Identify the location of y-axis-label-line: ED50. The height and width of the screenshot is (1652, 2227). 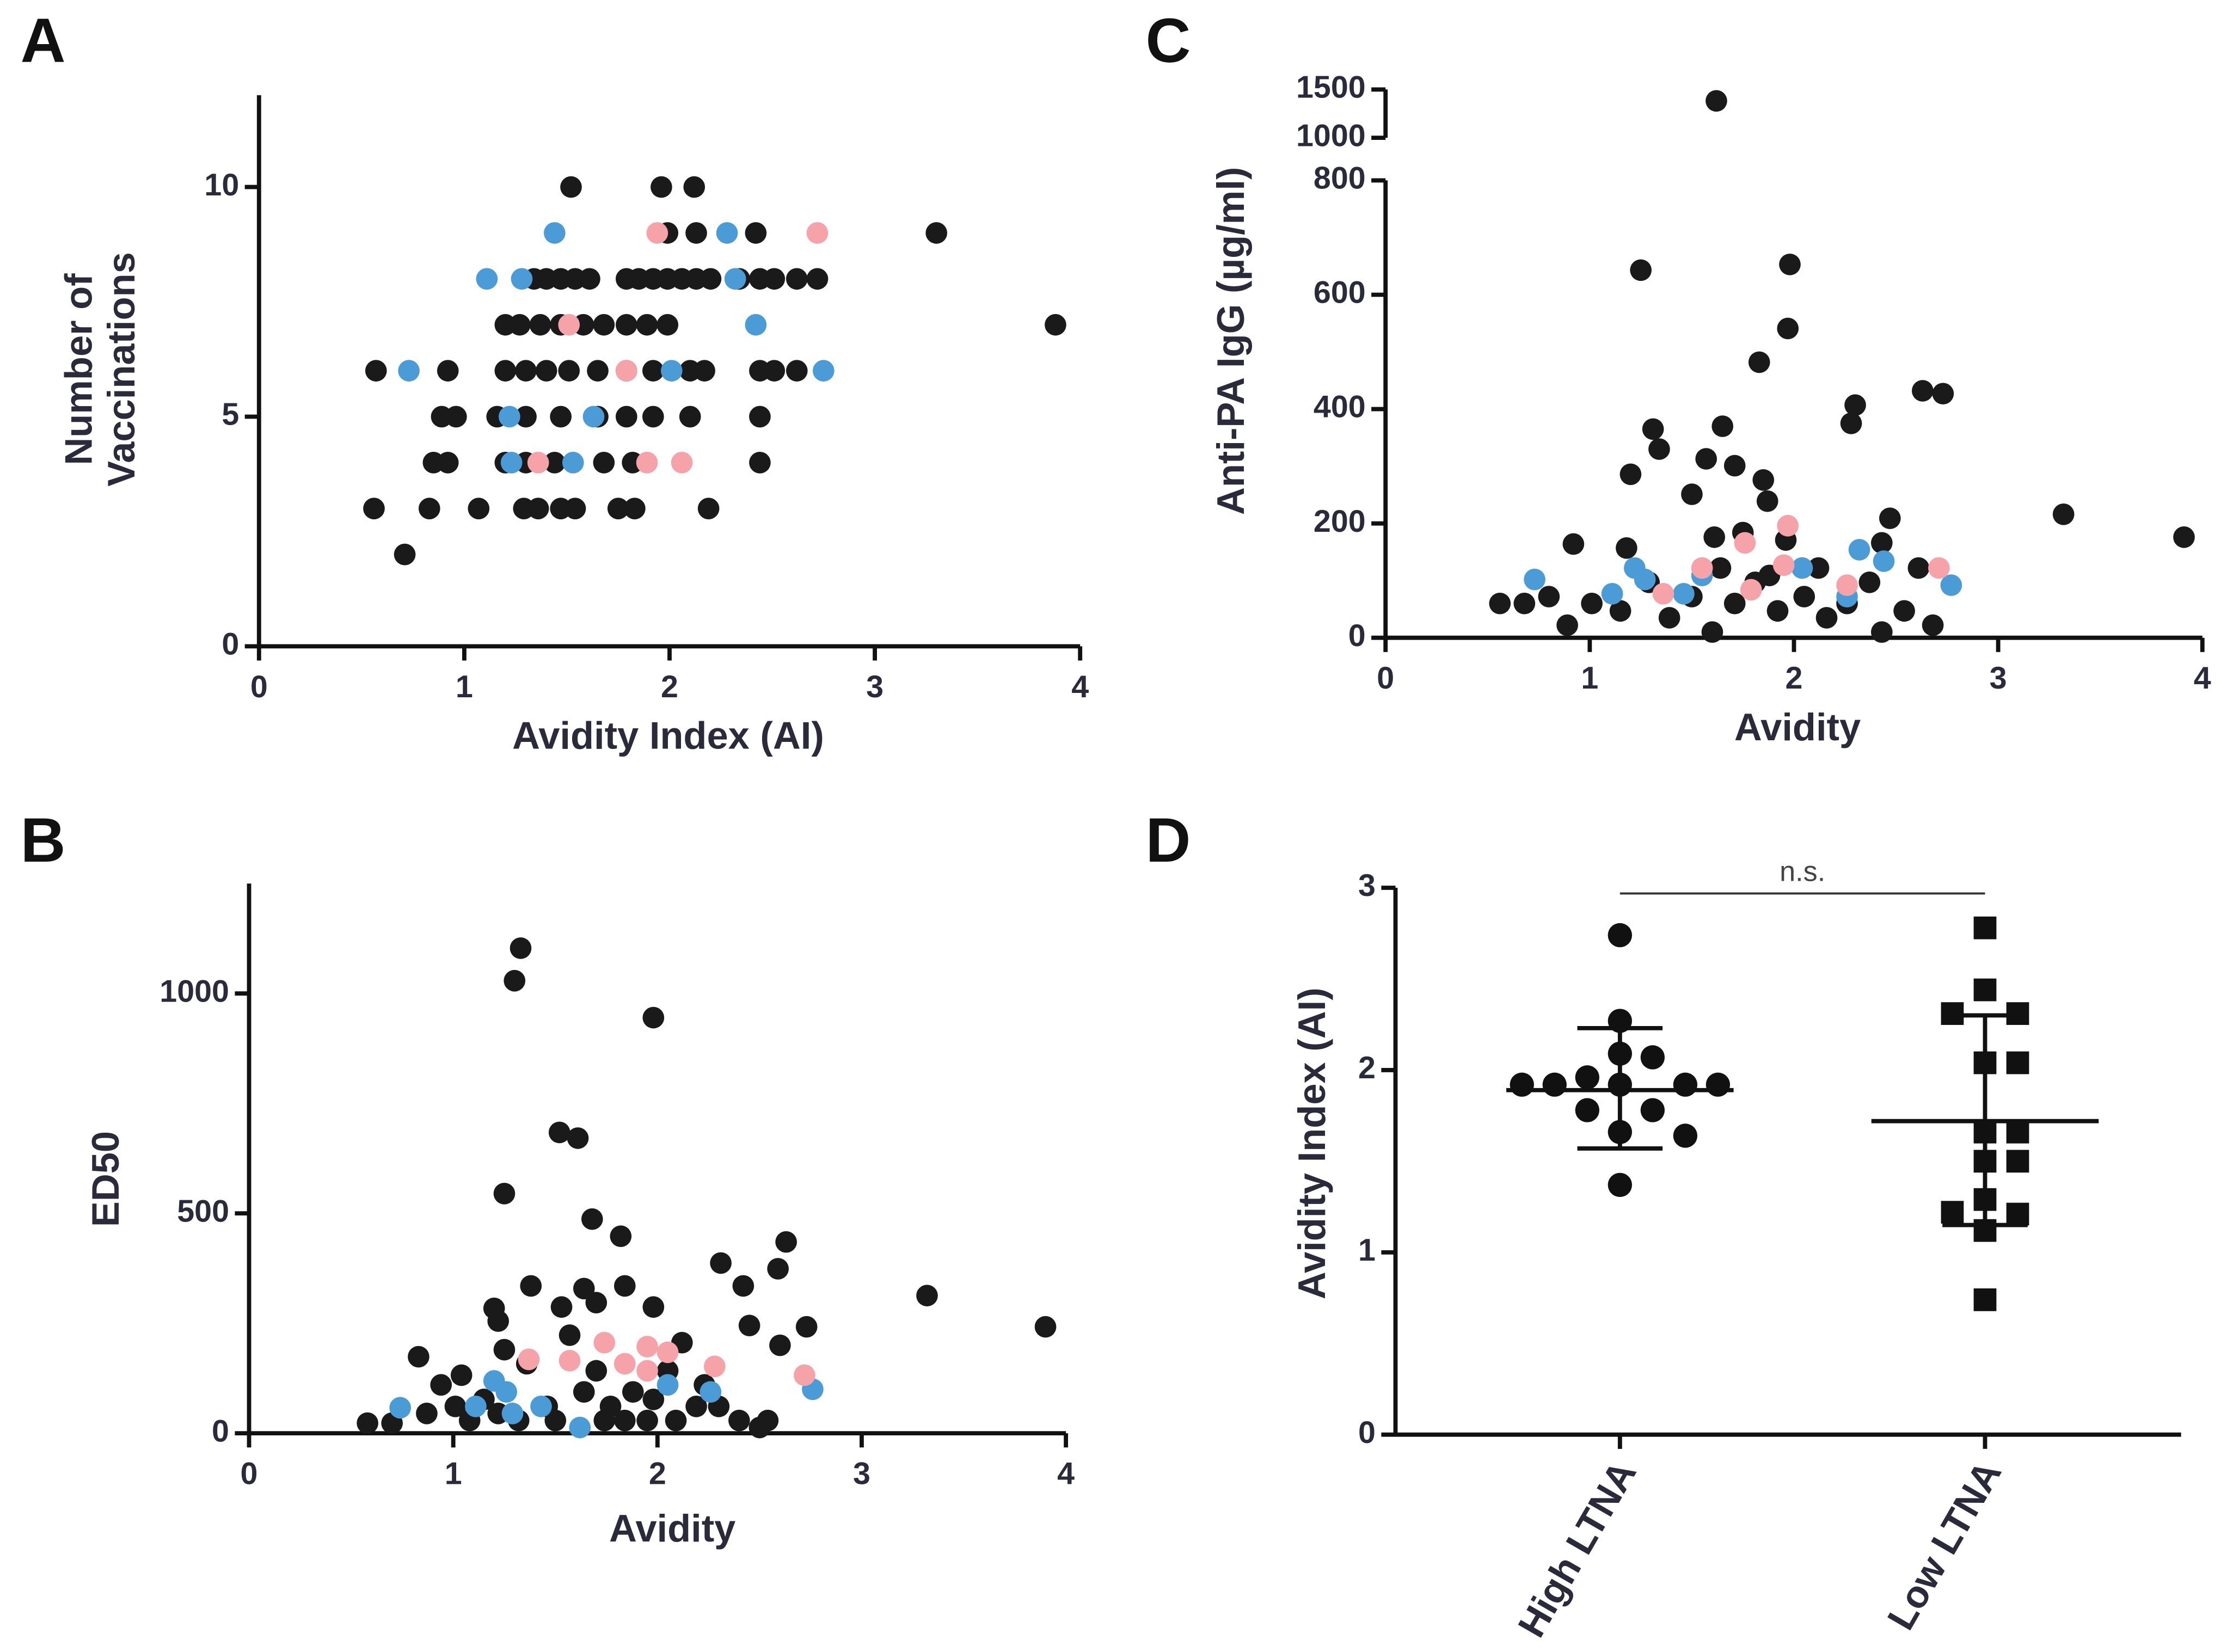
(105, 1179).